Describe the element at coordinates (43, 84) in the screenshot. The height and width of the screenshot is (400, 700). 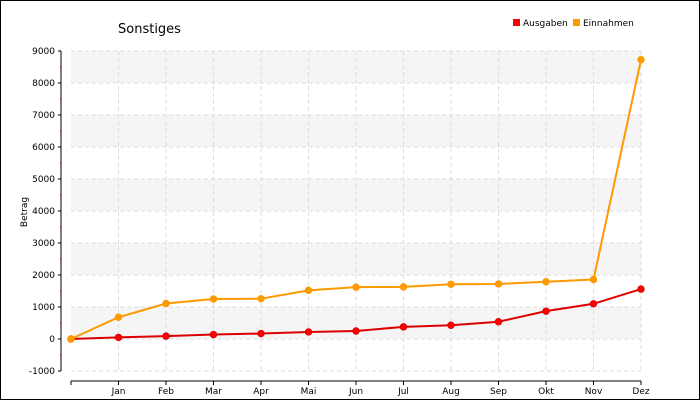
I see `y-tick-label: 8000` at that location.